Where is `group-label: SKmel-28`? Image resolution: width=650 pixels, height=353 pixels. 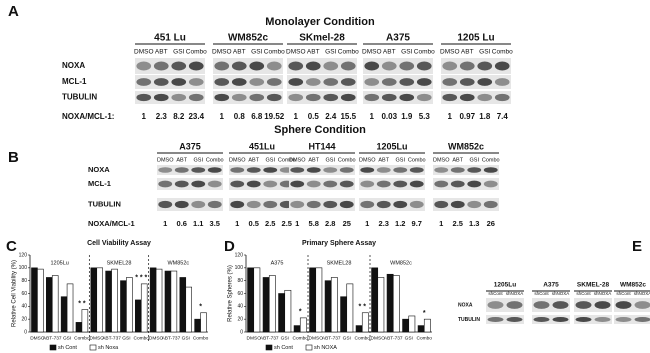
group-label: SKmel-28 is located at coordinates (322, 38).